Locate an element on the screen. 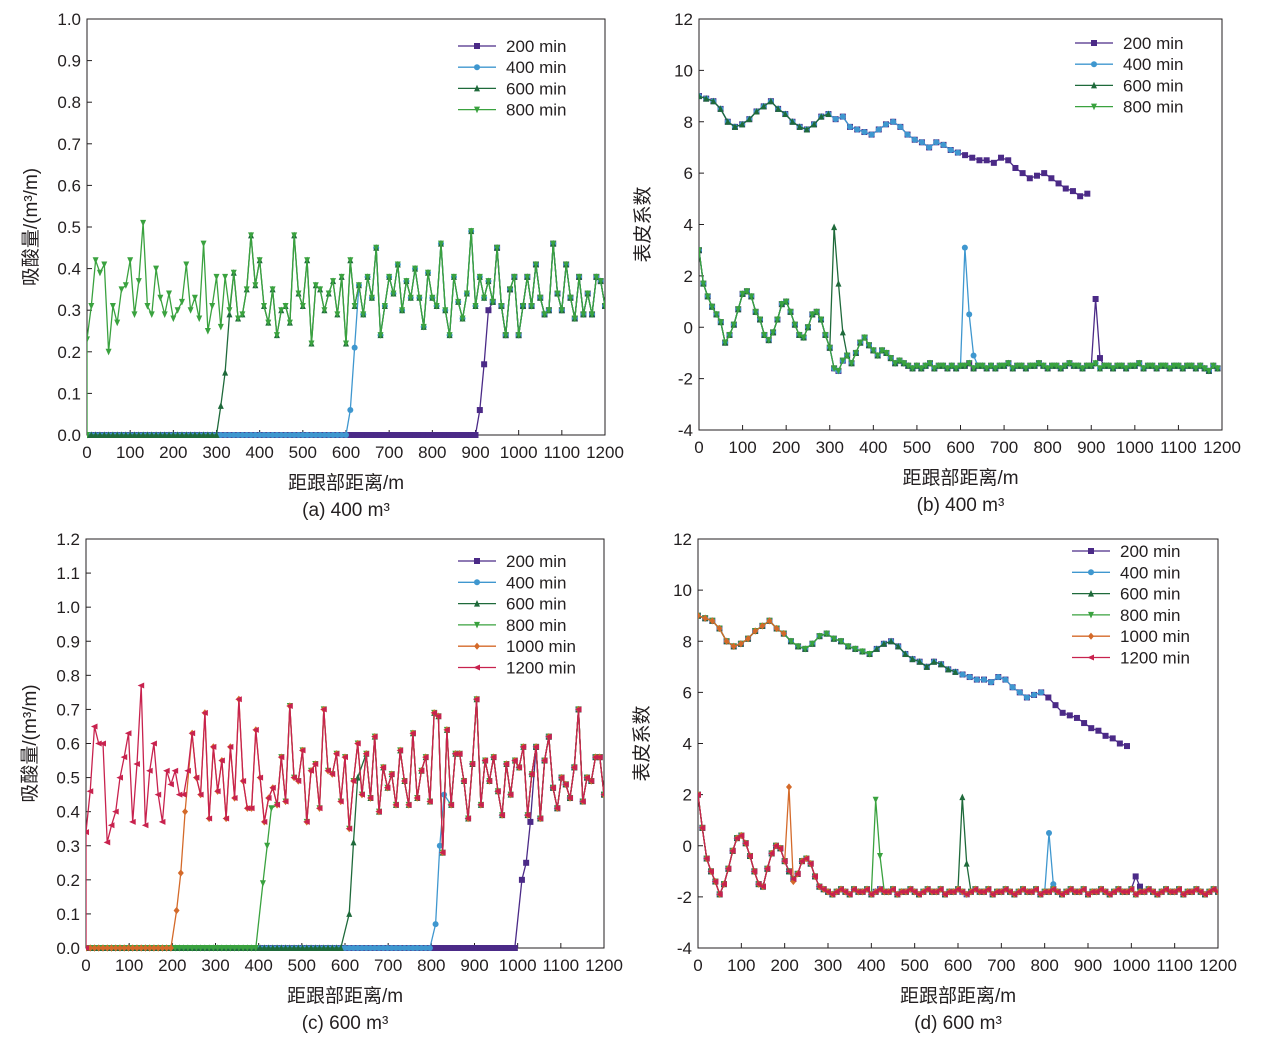 The width and height of the screenshot is (1268, 1050). y-tick-label: 0.6 is located at coordinates (68, 744).